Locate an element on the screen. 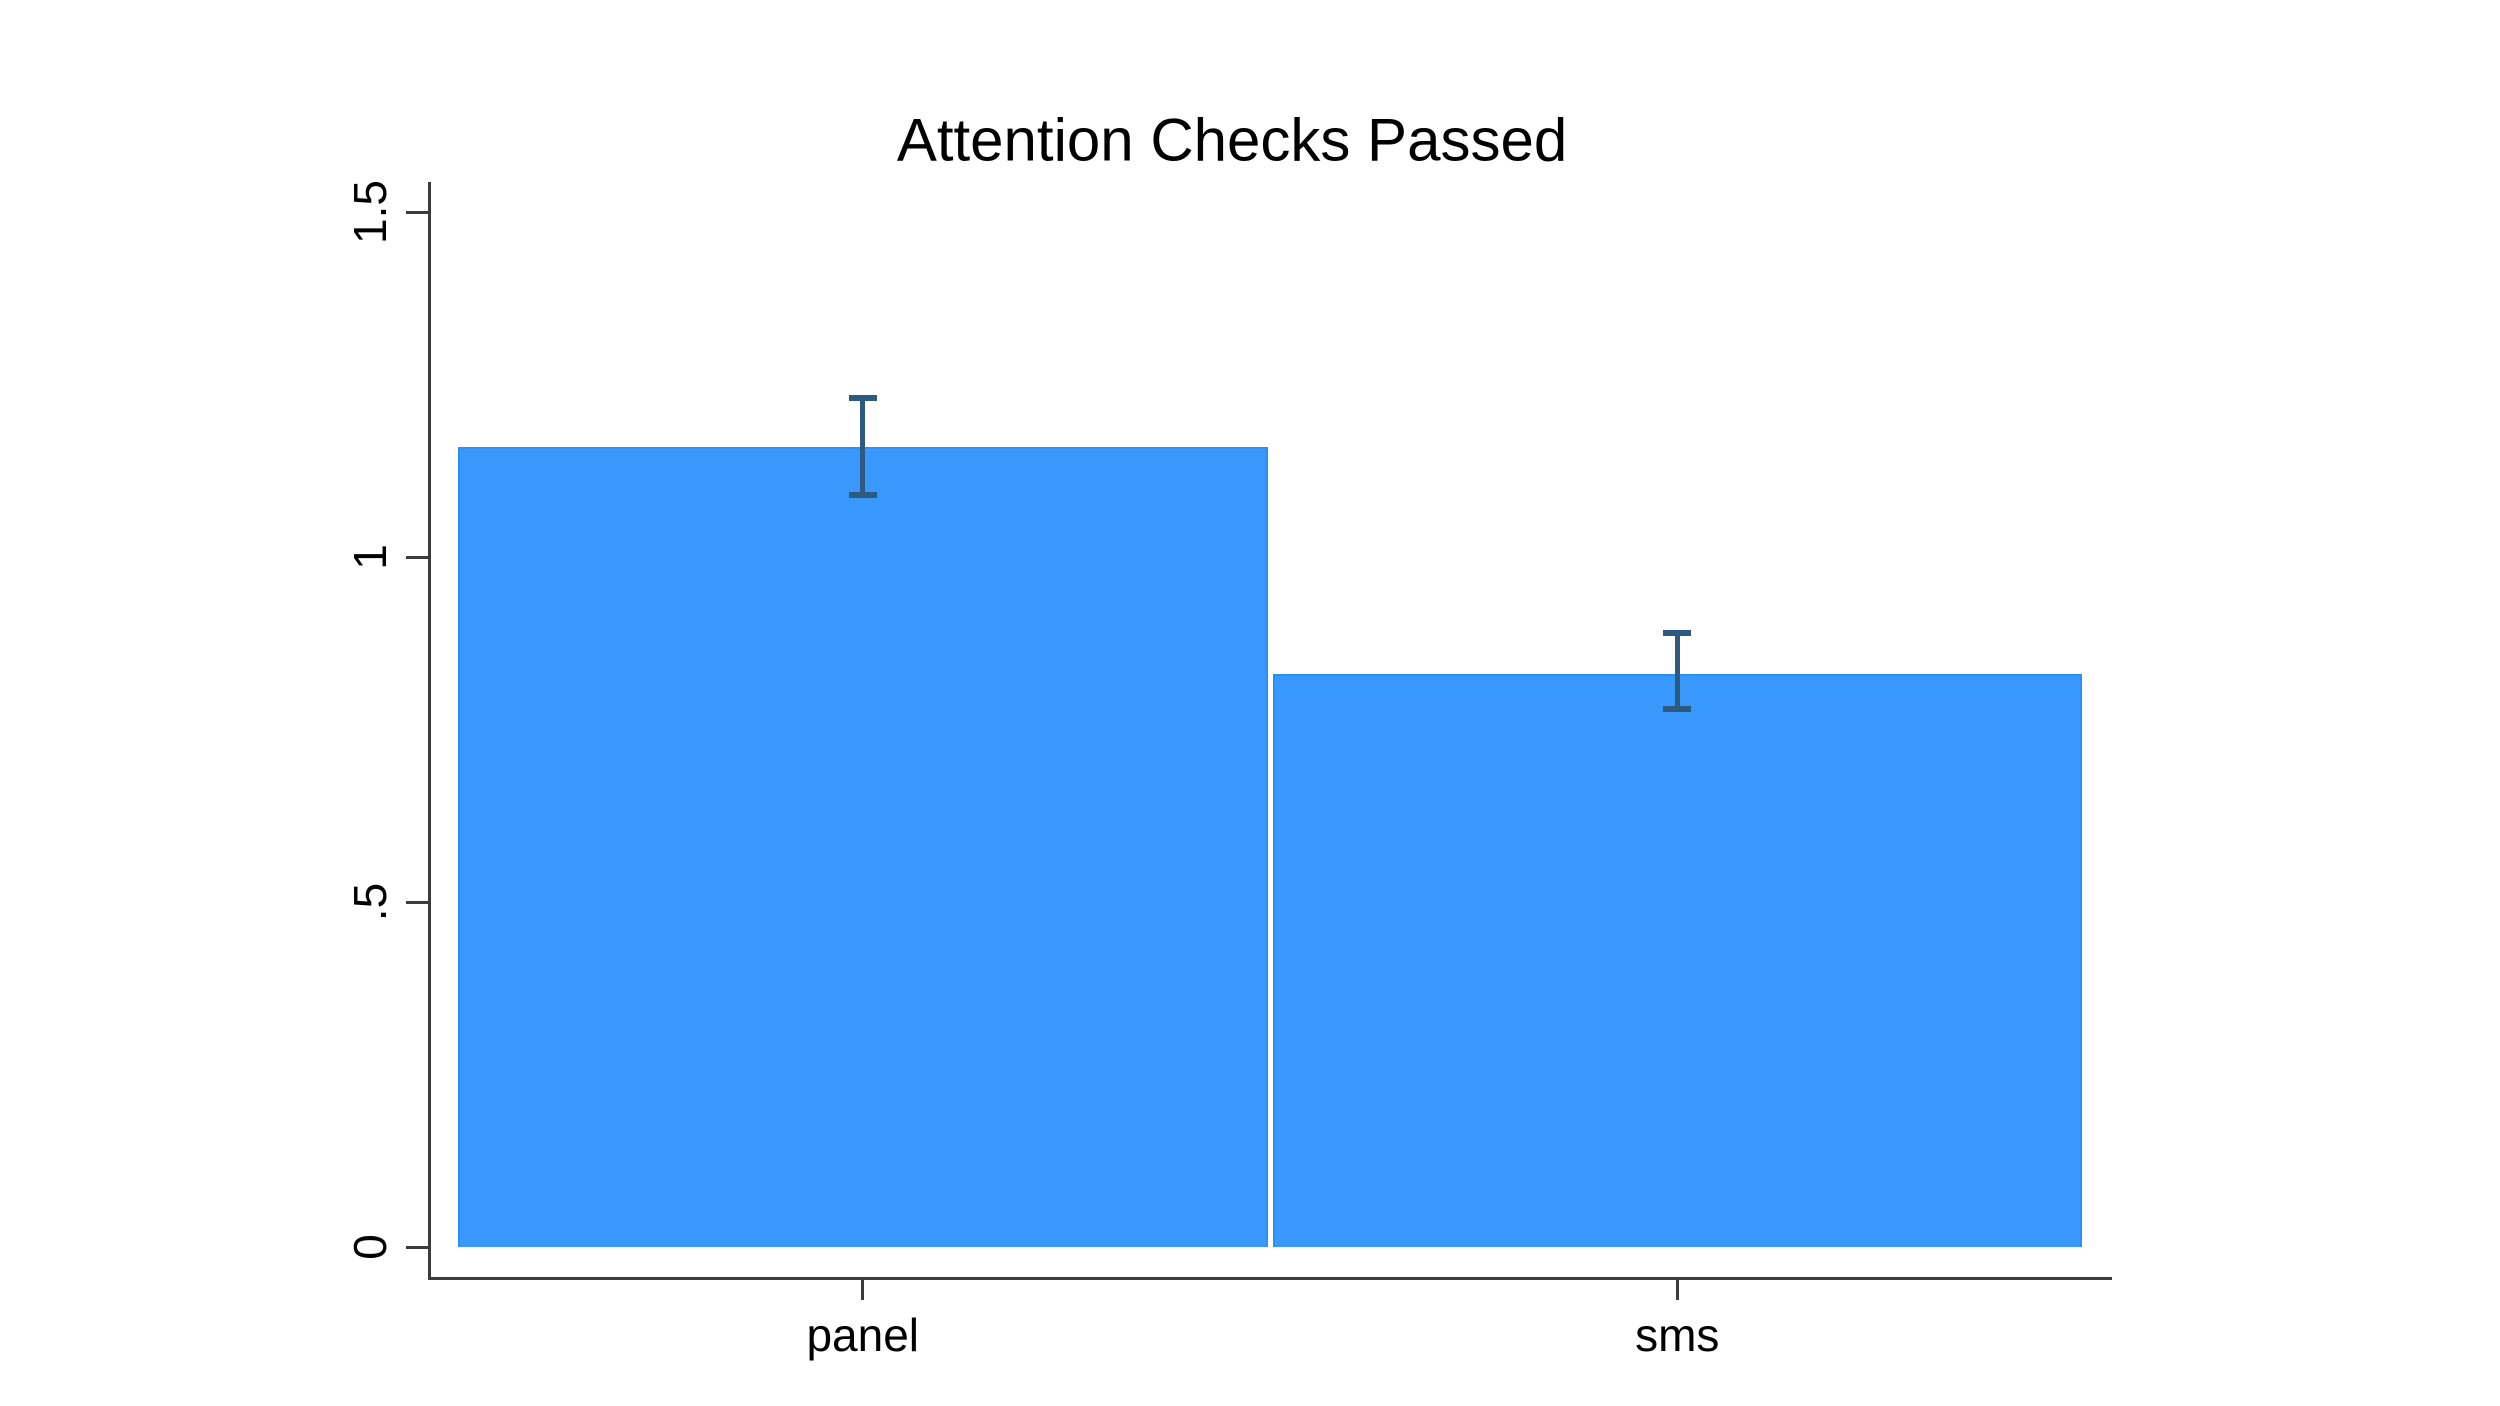 The height and width of the screenshot is (1406, 2500). error-bar-cap-top-sms is located at coordinates (1677, 632).